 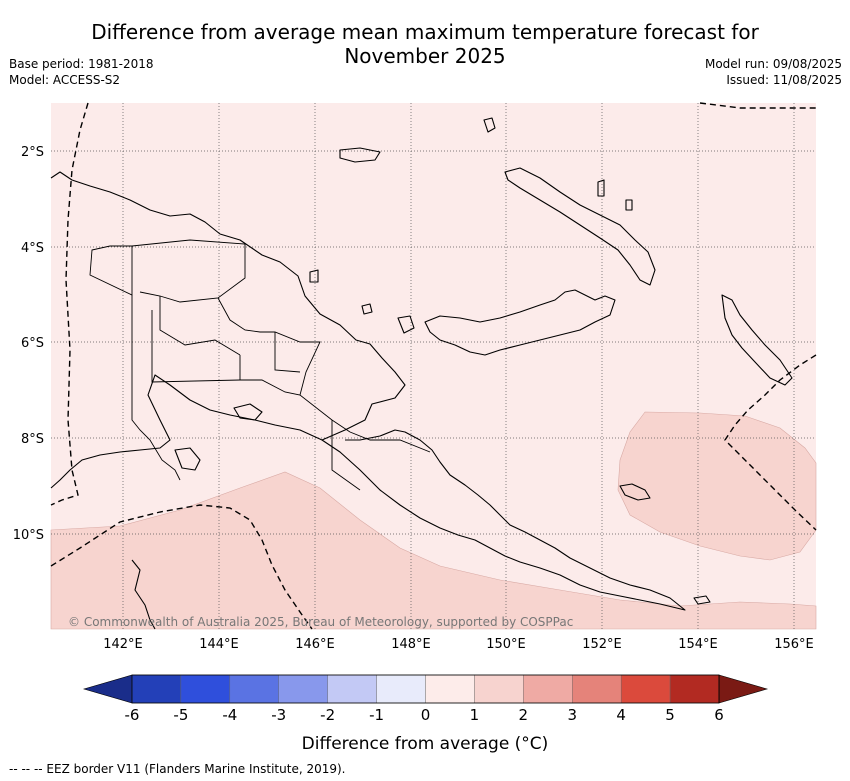 I want to click on lon-label: 156°E, so click(x=794, y=644).